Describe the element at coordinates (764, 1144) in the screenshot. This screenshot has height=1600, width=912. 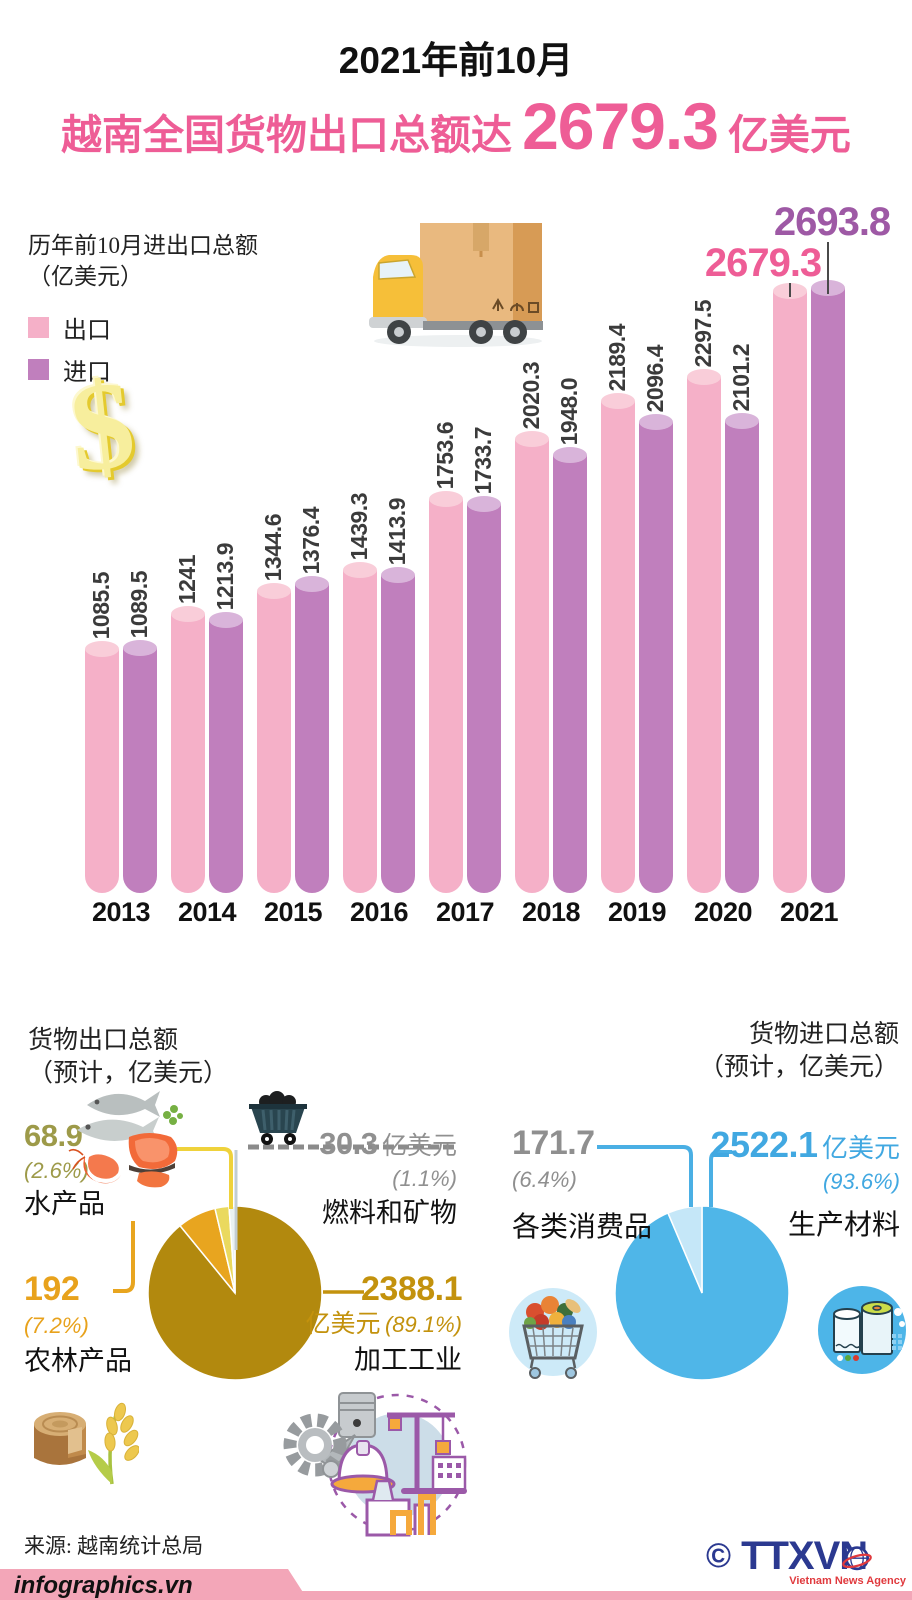
I see `materials-value: 2522.1` at that location.